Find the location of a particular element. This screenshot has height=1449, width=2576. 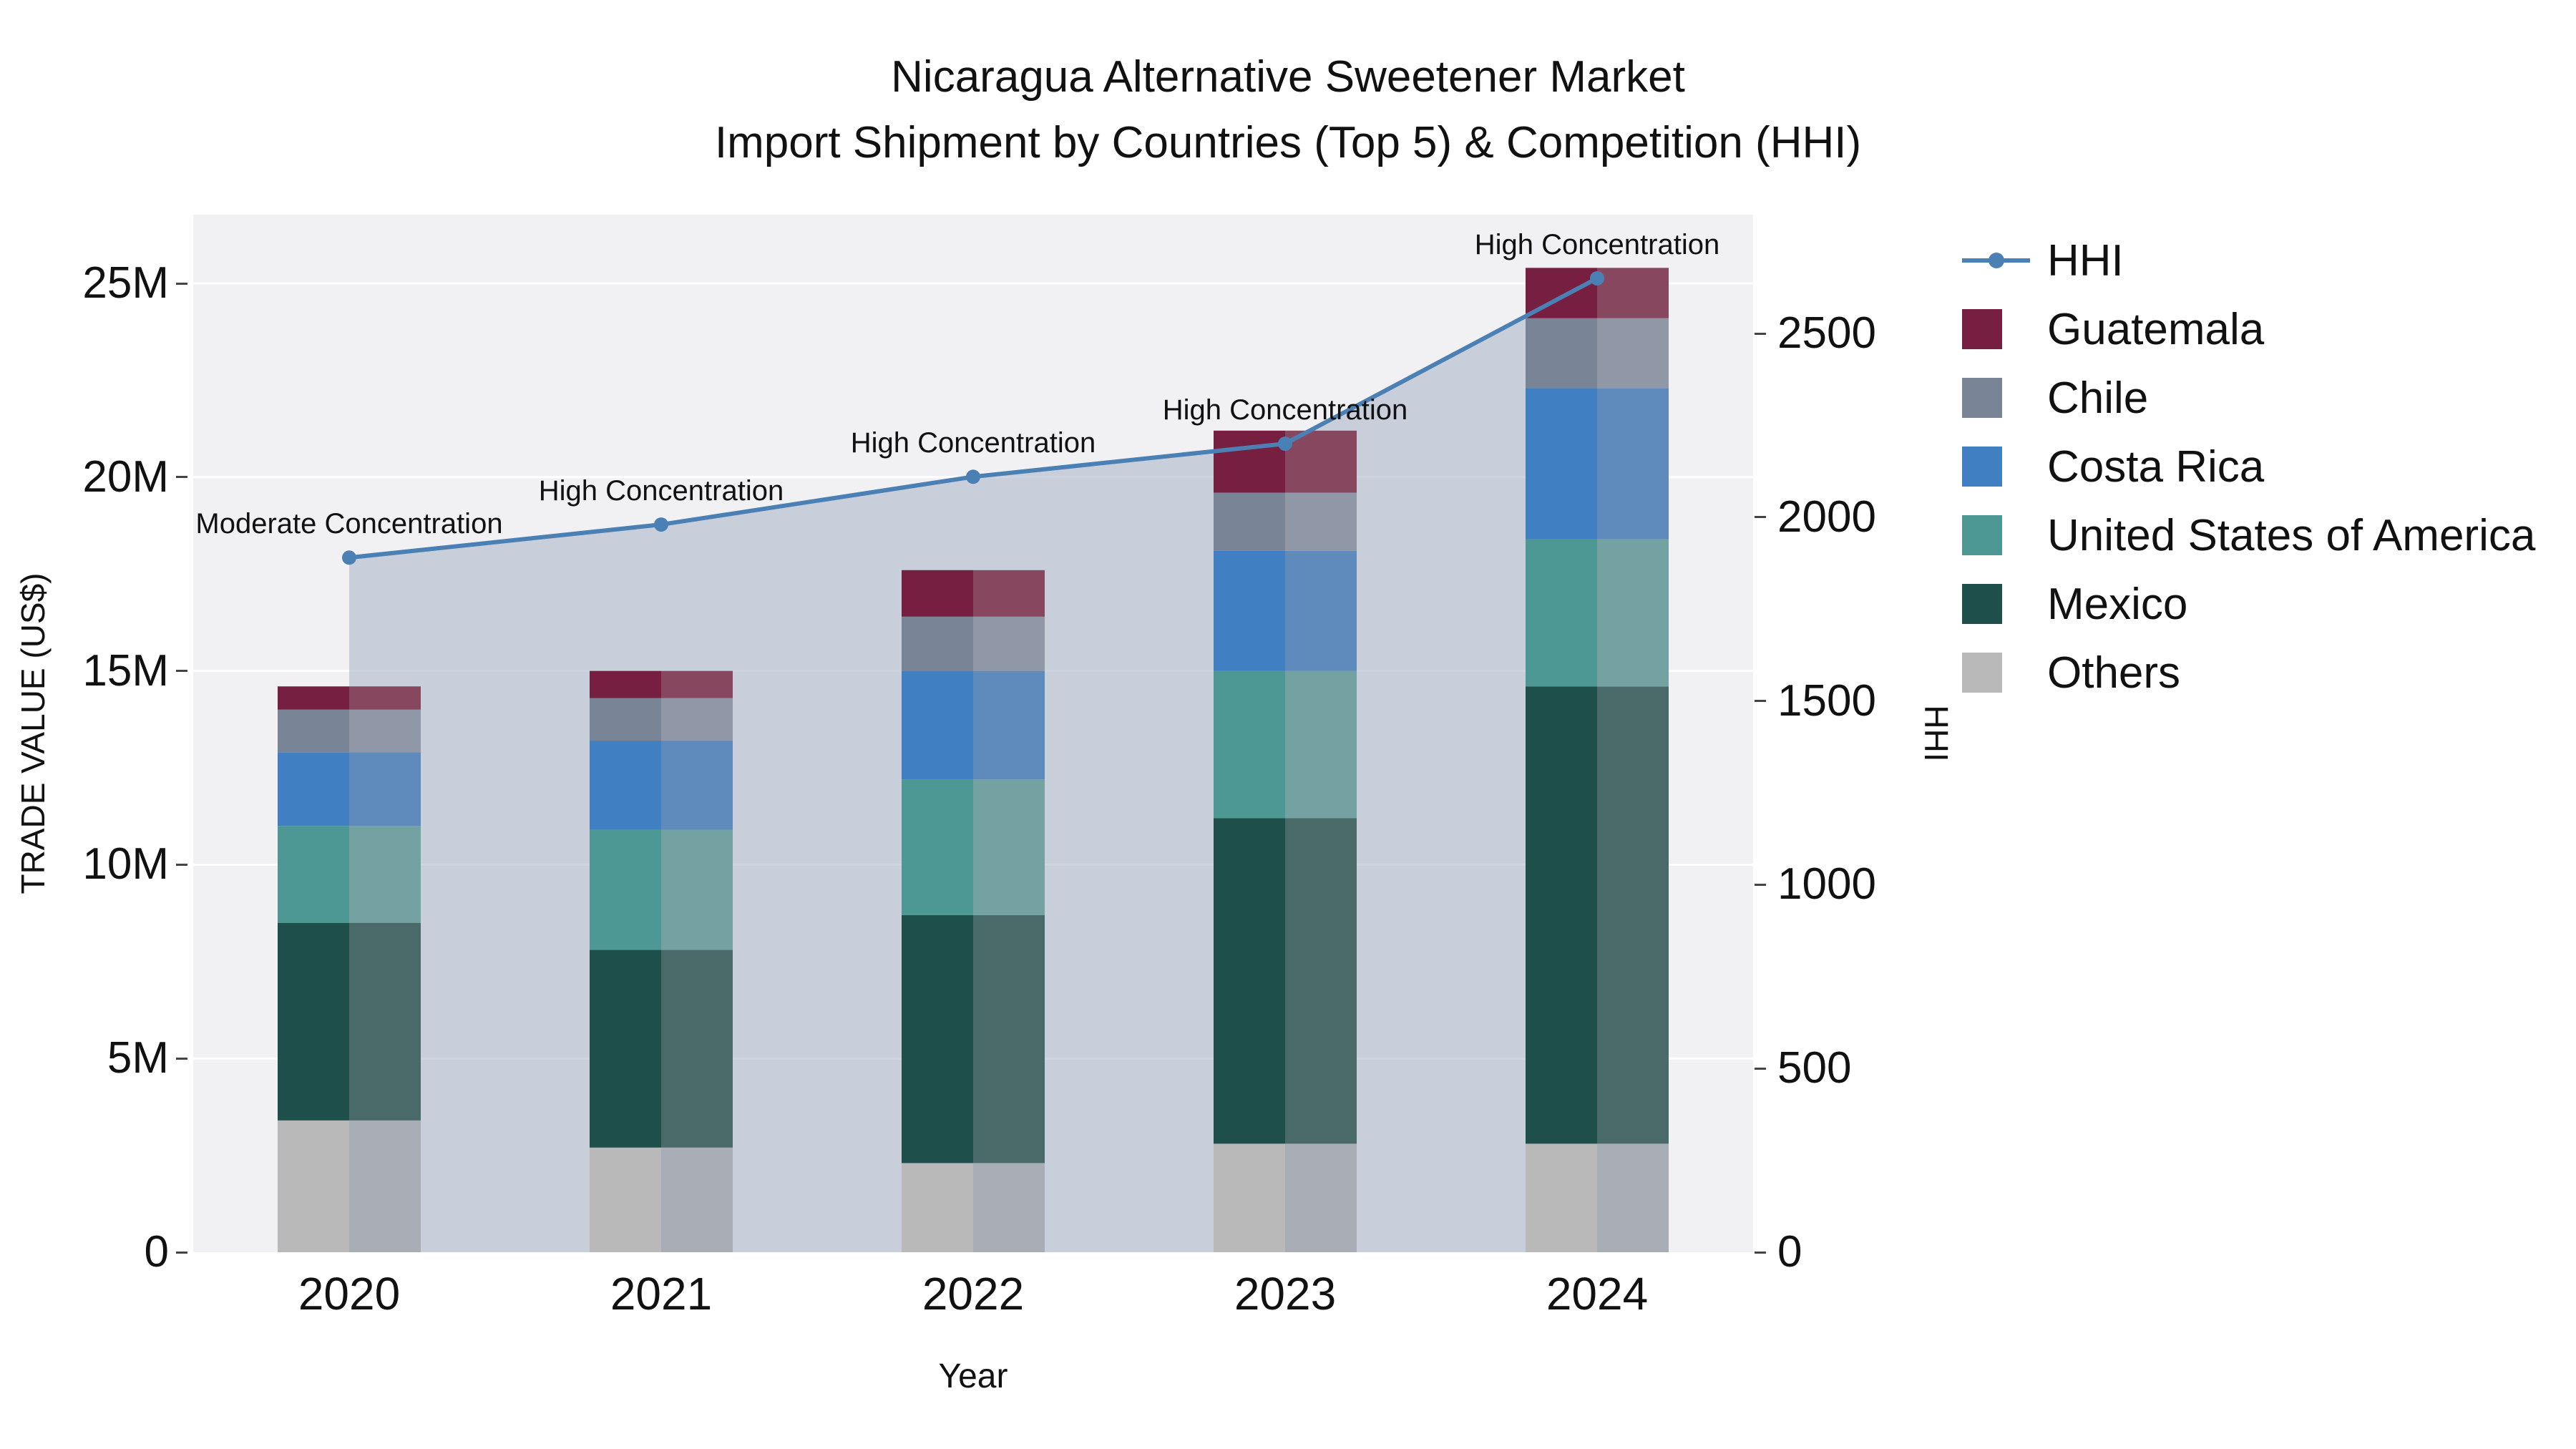

legend-swatch-guatemala is located at coordinates (1996, 329).